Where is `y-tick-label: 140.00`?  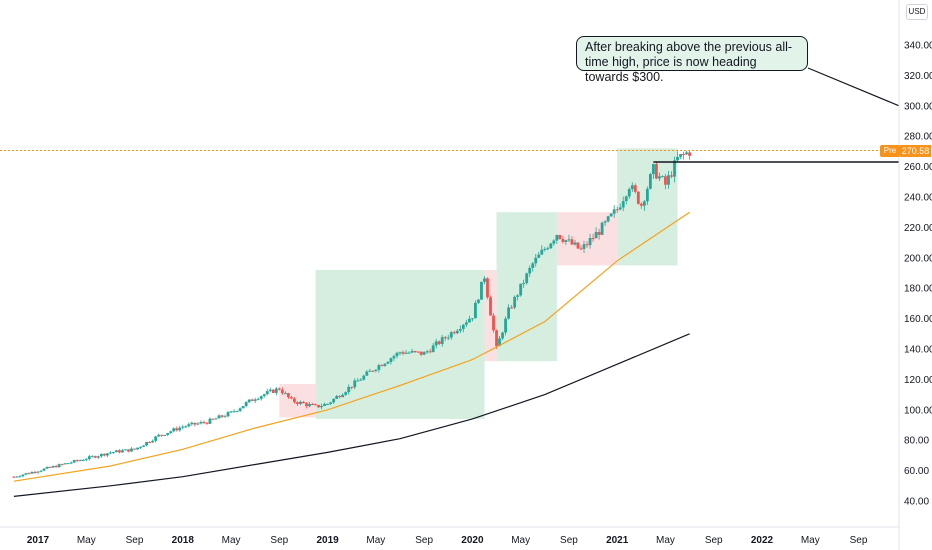 y-tick-label: 140.00 is located at coordinates (918, 350).